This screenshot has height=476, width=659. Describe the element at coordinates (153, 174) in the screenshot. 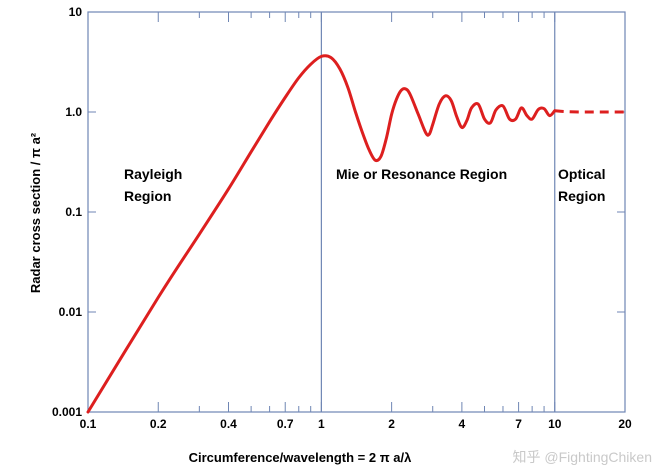

I see `region-label: Rayleigh` at that location.